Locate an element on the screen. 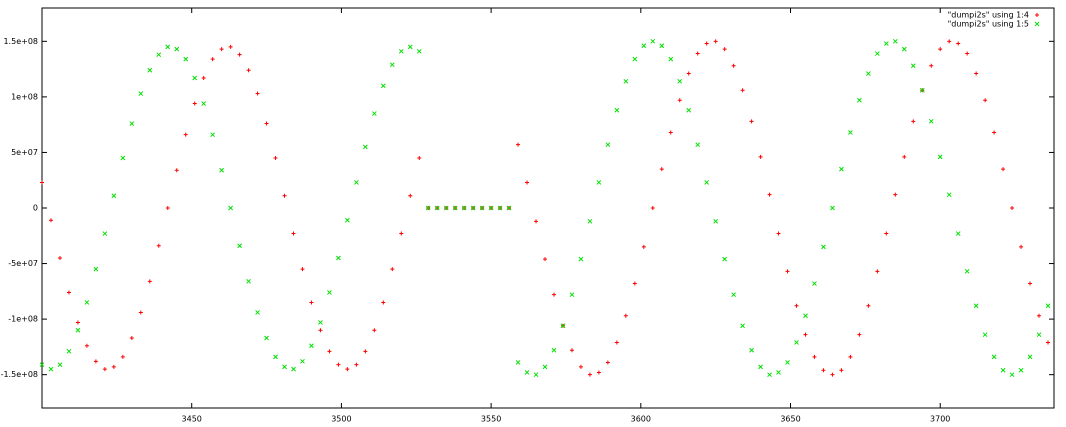 Image resolution: width=1066 pixels, height=427 pixels. x-tick-label: 3450 is located at coordinates (192, 419).